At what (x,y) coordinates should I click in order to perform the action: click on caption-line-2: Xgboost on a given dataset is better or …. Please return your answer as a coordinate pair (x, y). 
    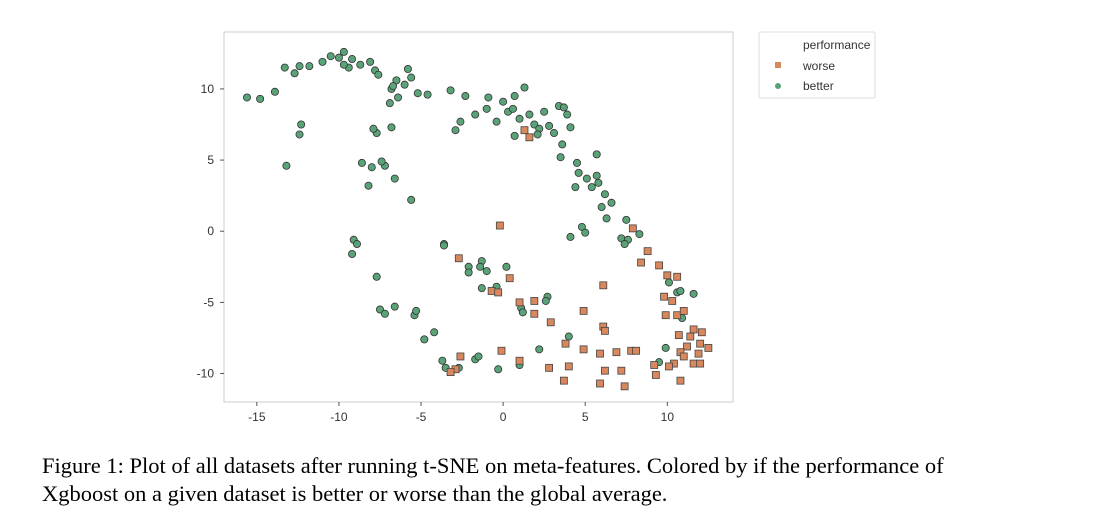
    Looking at the image, I should click on (355, 493).